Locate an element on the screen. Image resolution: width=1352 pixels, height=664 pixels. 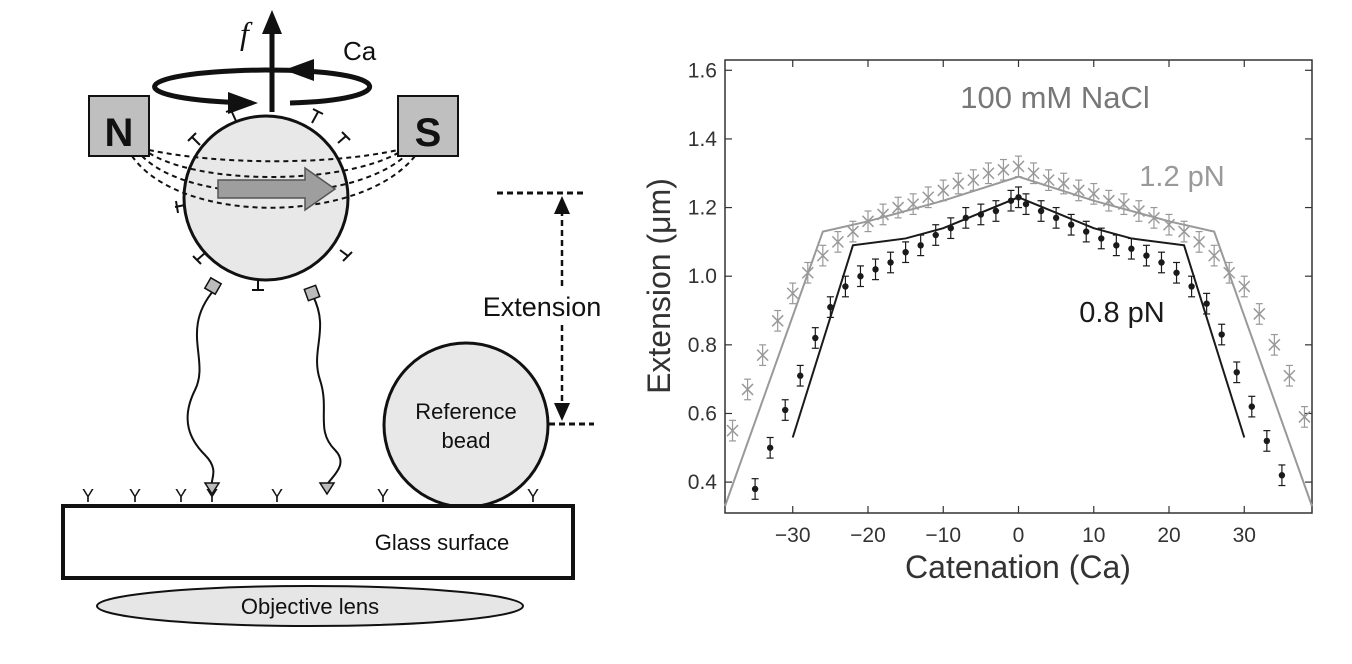
tether-anchor-right is located at coordinates (312, 293).